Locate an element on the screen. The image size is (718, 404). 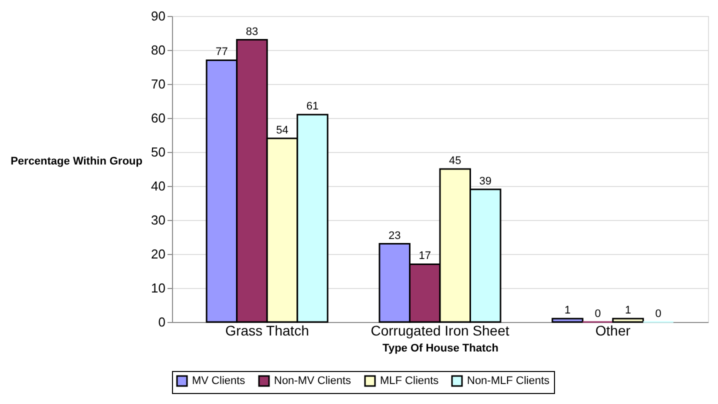
legend-label: Non-MLF Clients is located at coordinates (508, 381).